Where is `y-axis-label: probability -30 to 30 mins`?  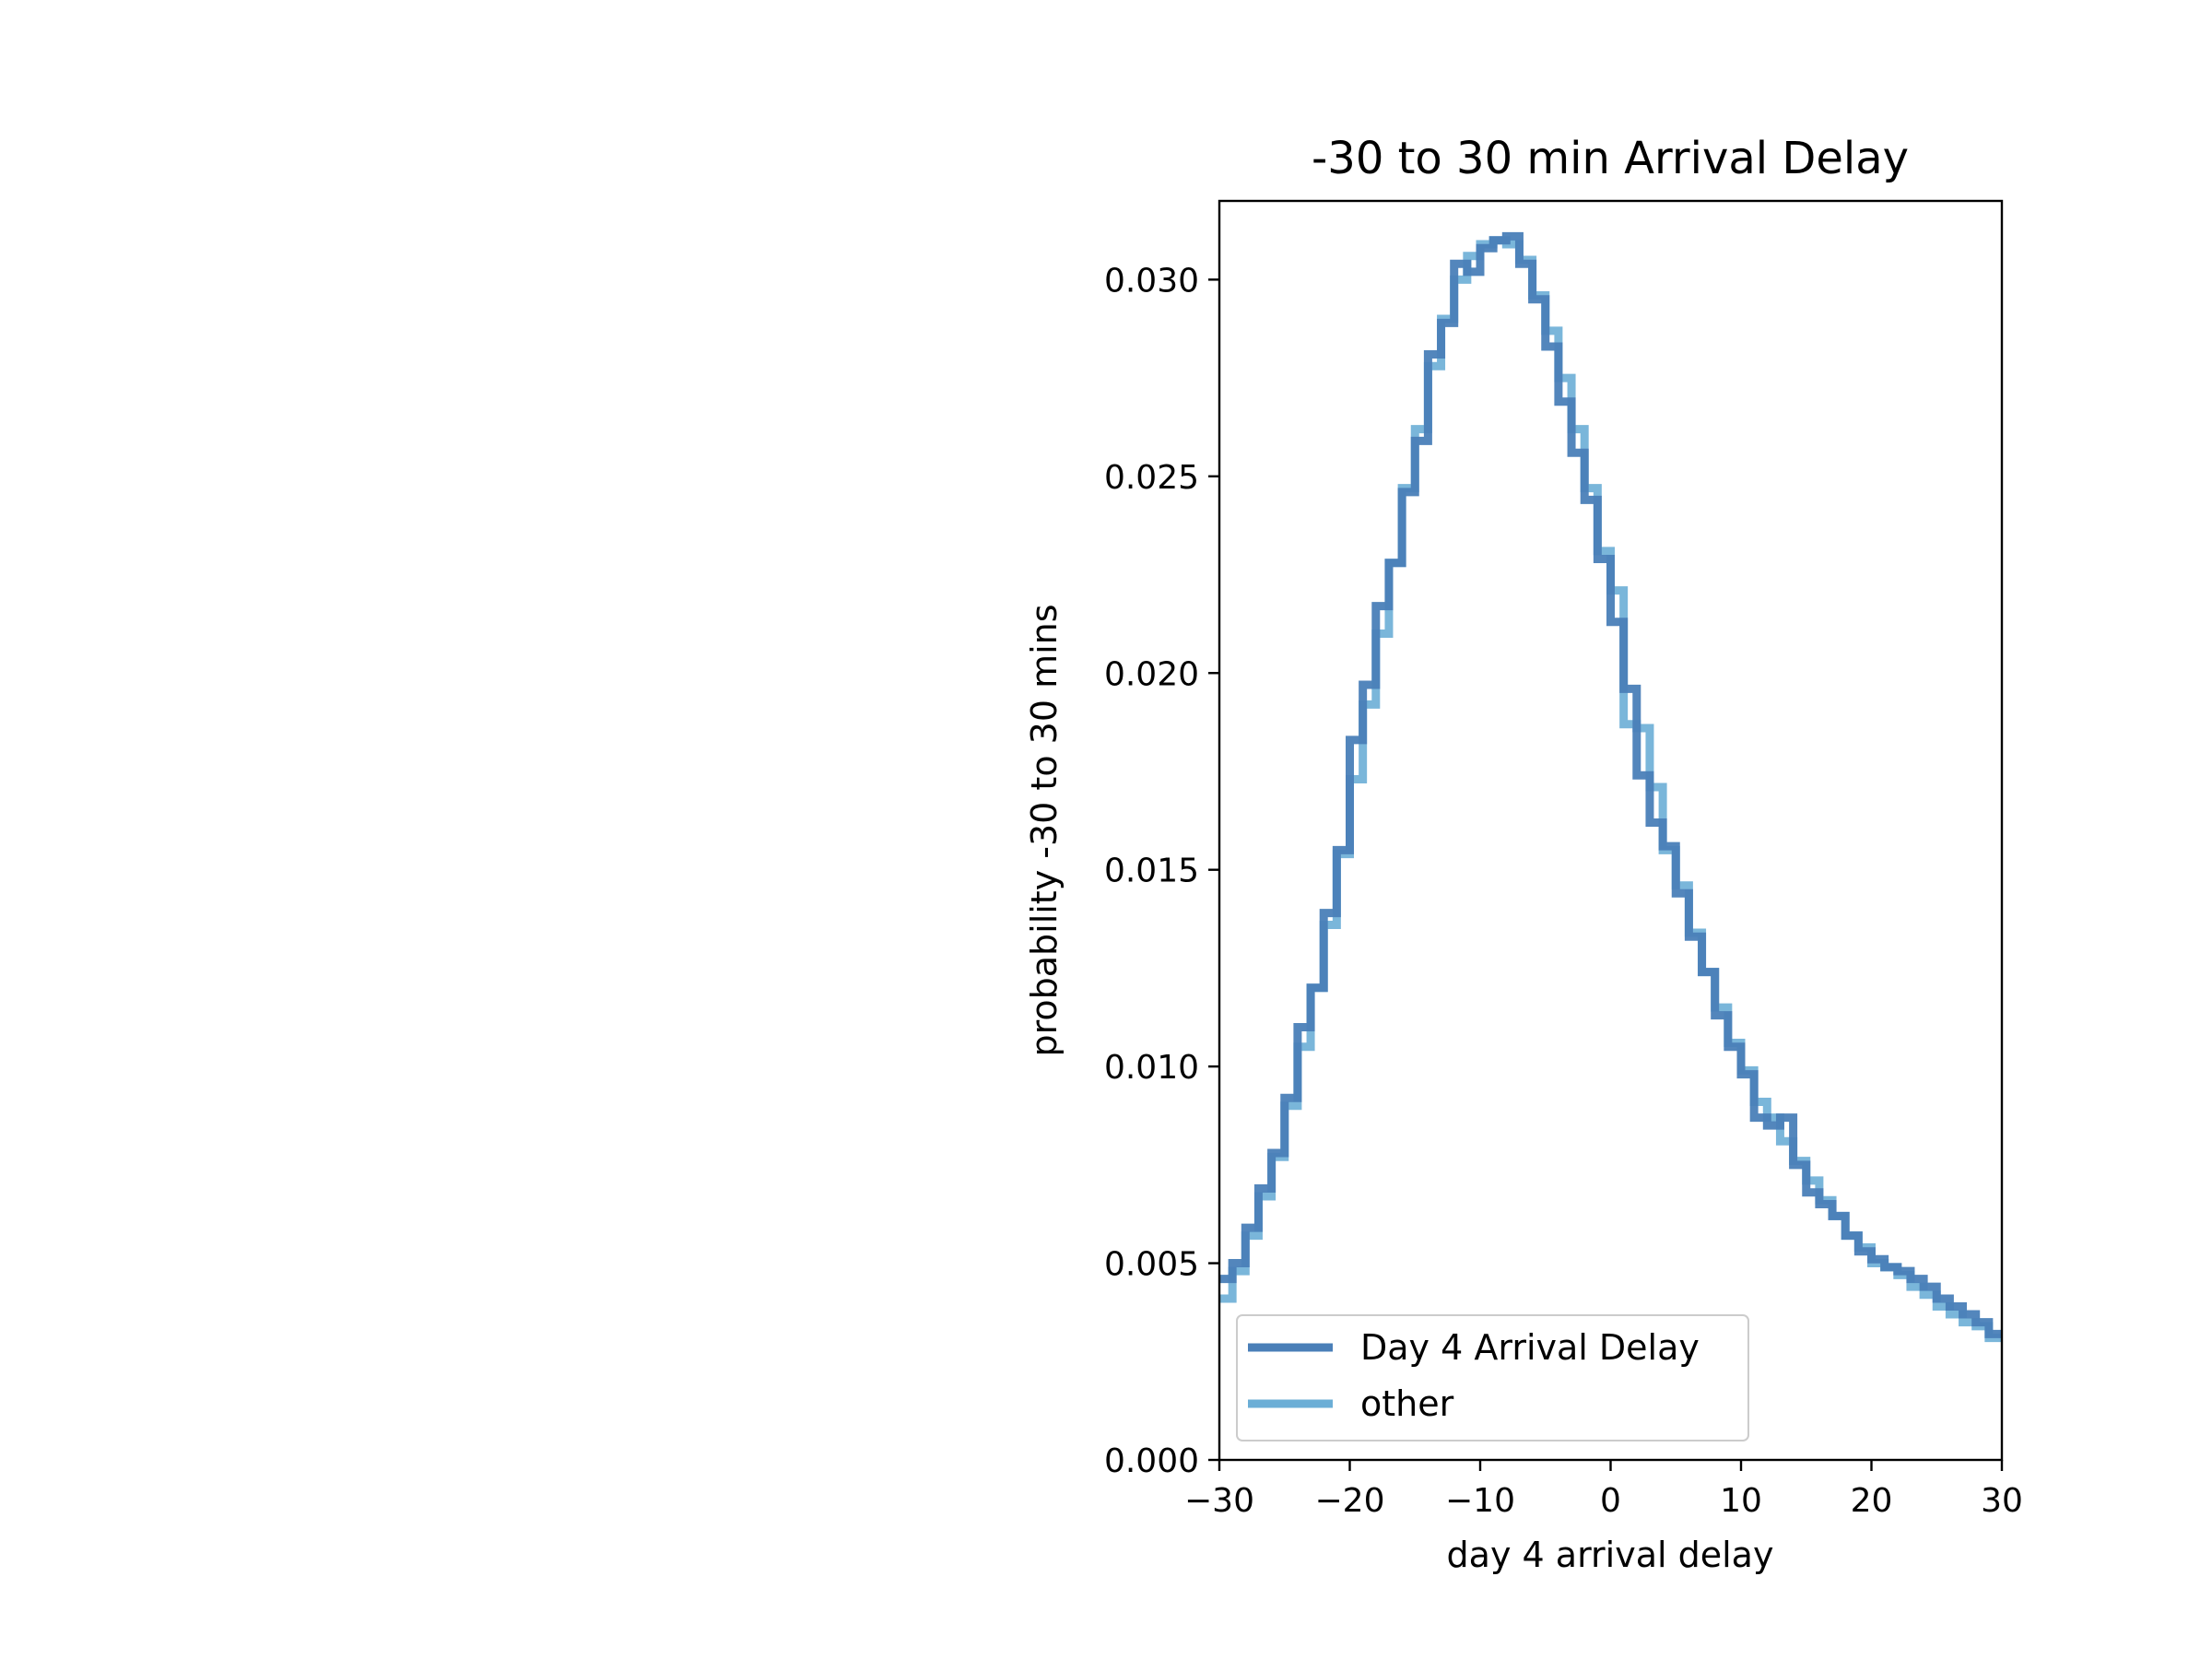
y-axis-label: probability -30 to 30 mins is located at coordinates (1044, 830).